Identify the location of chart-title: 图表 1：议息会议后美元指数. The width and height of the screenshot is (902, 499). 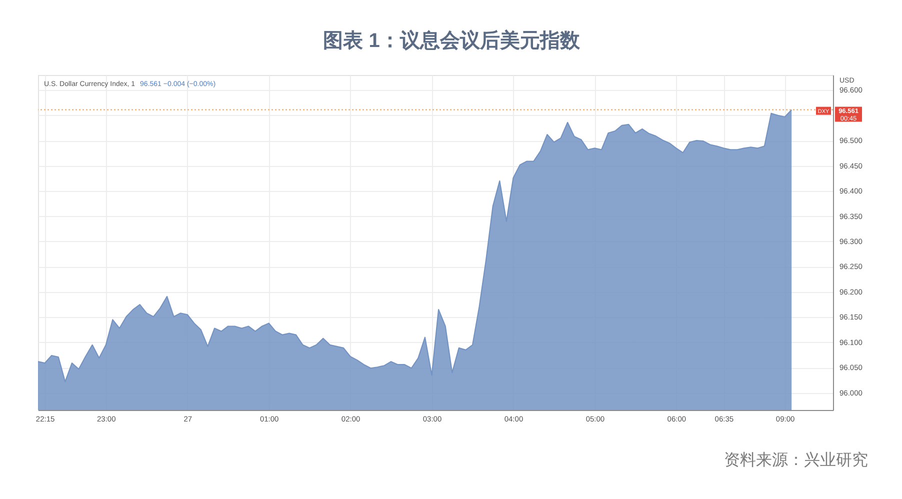
(452, 40).